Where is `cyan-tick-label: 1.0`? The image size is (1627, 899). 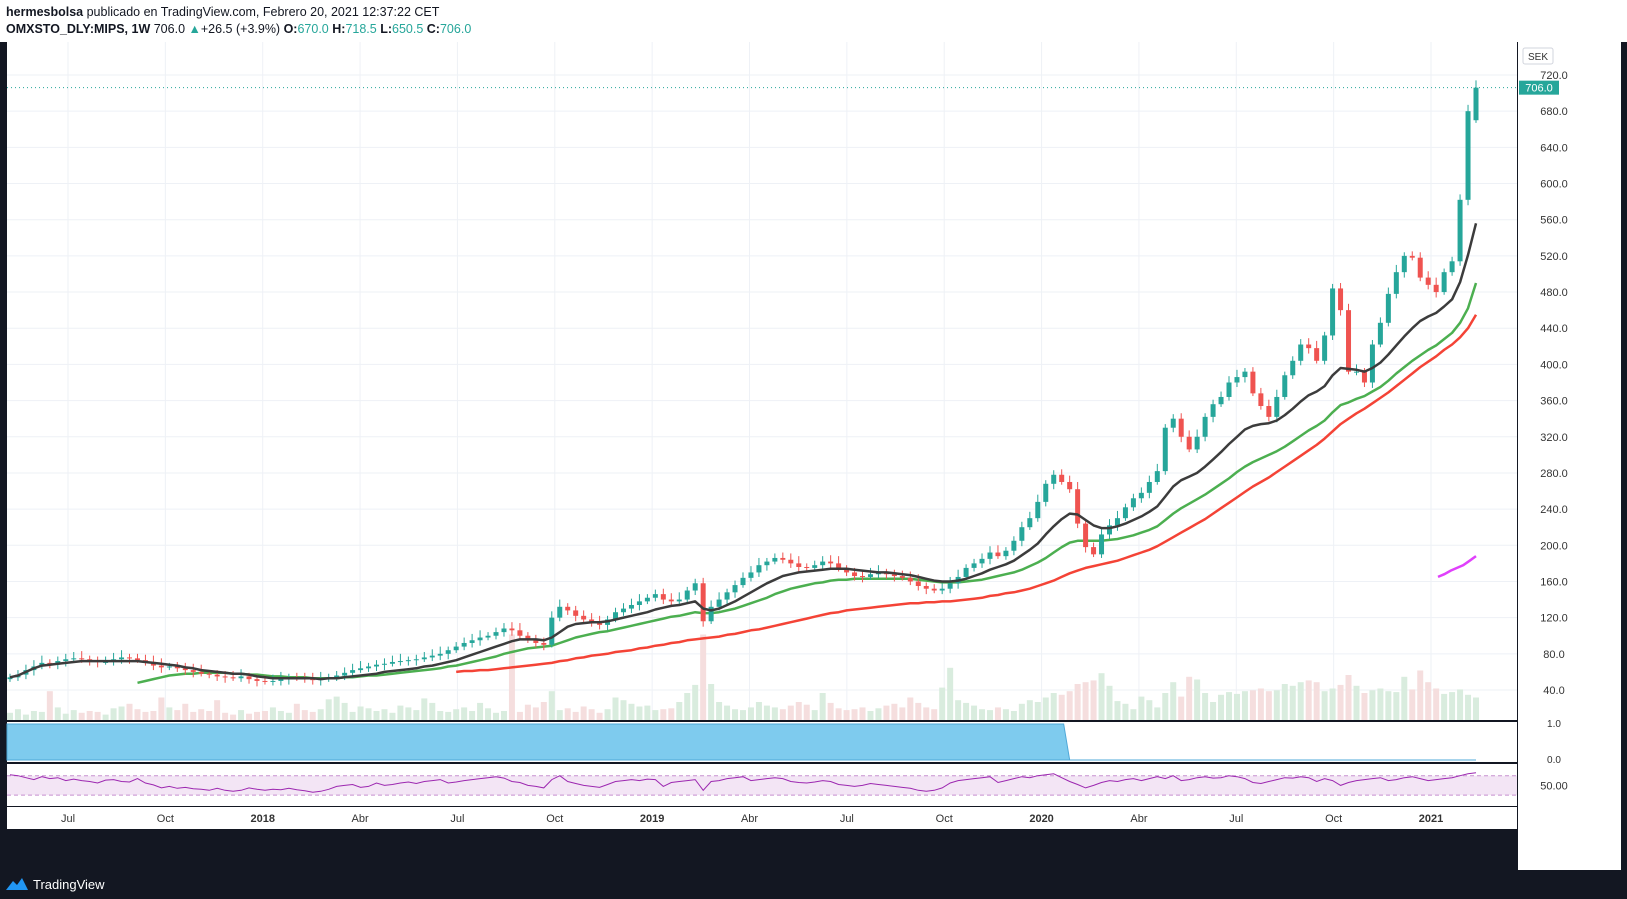 cyan-tick-label: 1.0 is located at coordinates (1554, 724).